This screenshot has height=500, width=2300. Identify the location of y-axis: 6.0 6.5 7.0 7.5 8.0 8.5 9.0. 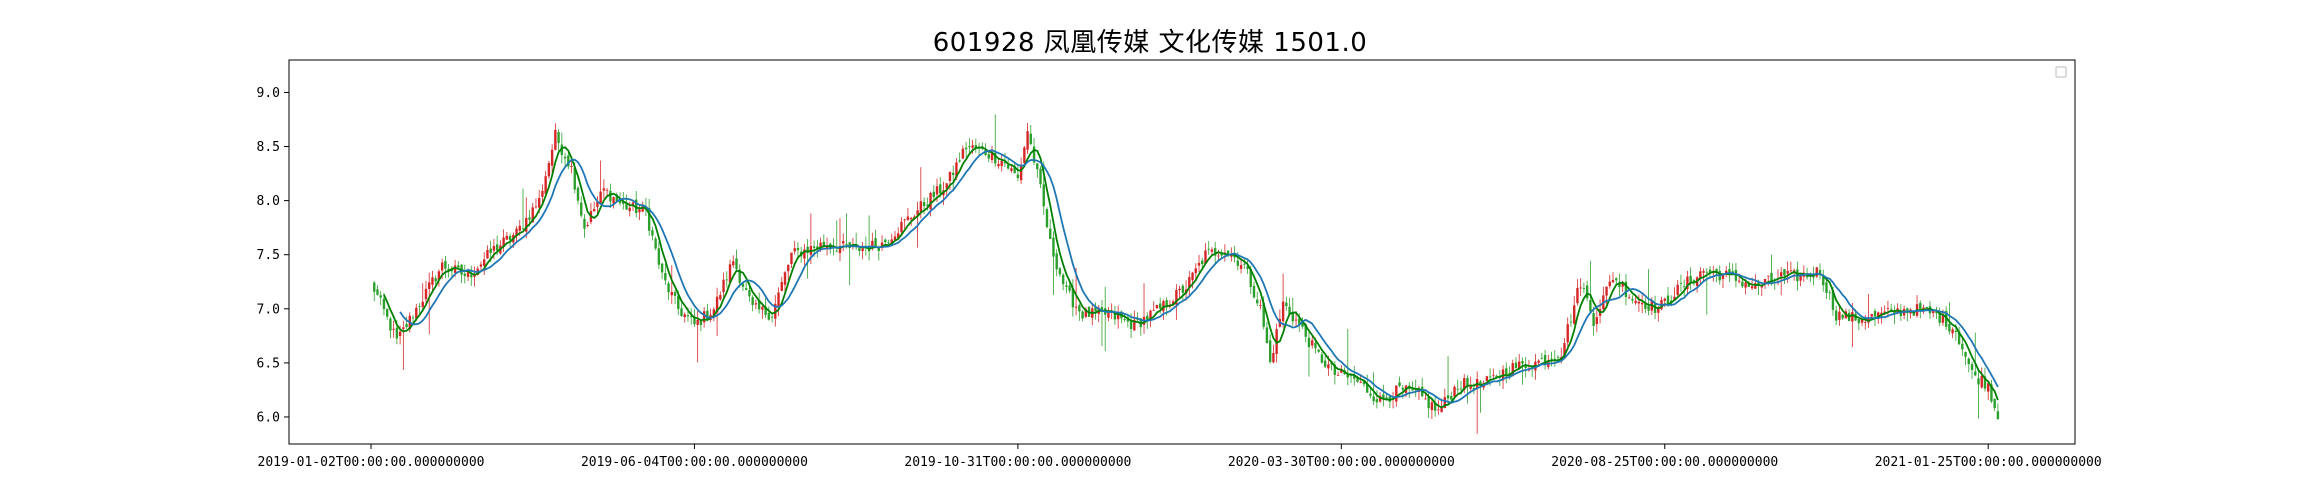
(273, 255).